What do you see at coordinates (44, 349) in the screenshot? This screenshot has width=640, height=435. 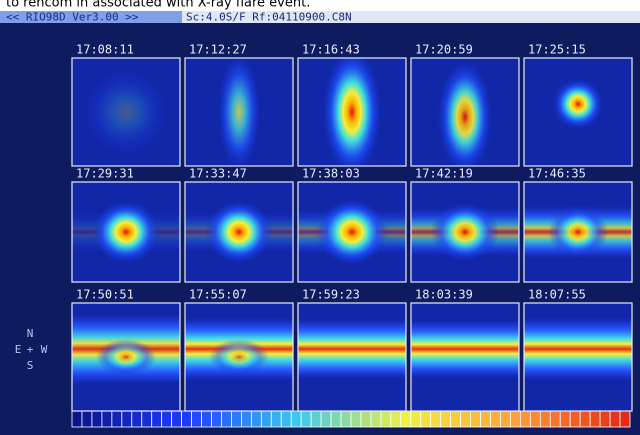 I see `compass-w: W` at bounding box center [44, 349].